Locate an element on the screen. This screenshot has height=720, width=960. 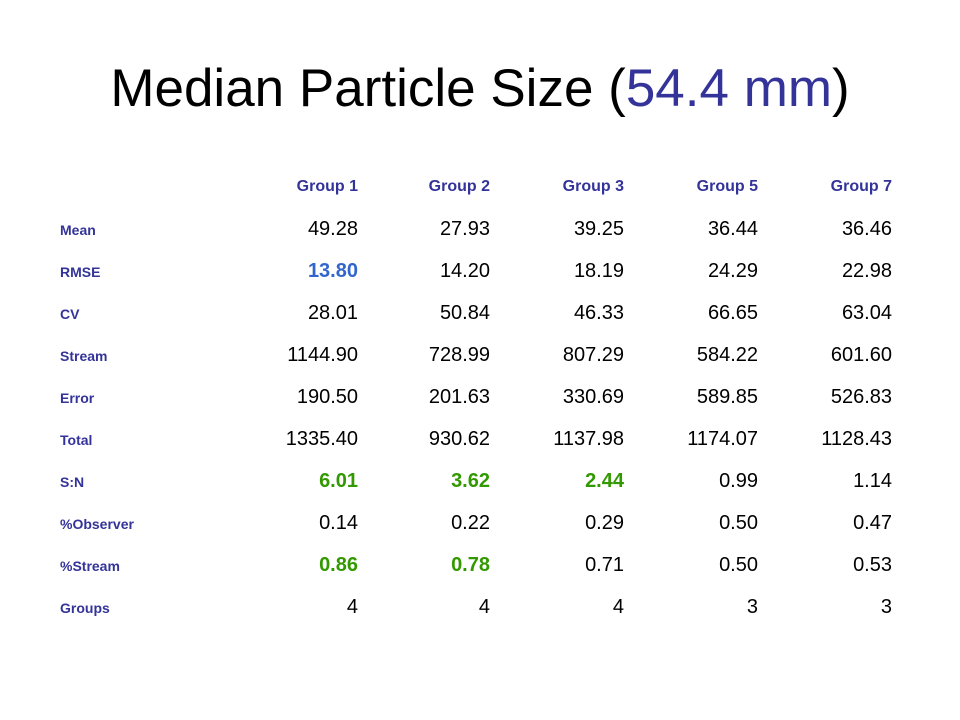
table-cell: 36.46 is located at coordinates (866, 229).